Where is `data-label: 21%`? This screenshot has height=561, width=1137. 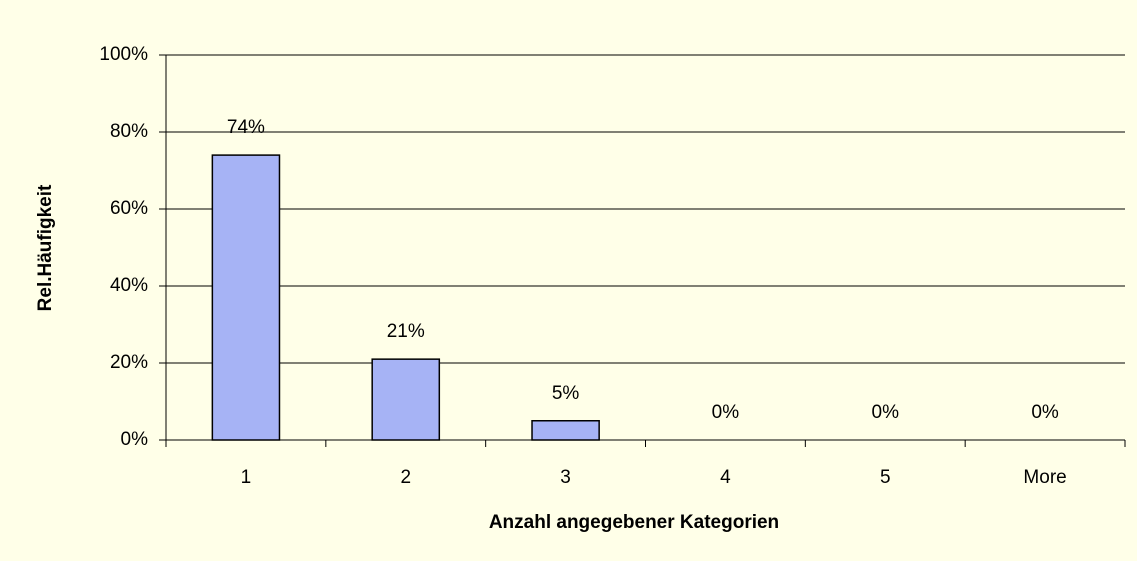
data-label: 21% is located at coordinates (406, 331).